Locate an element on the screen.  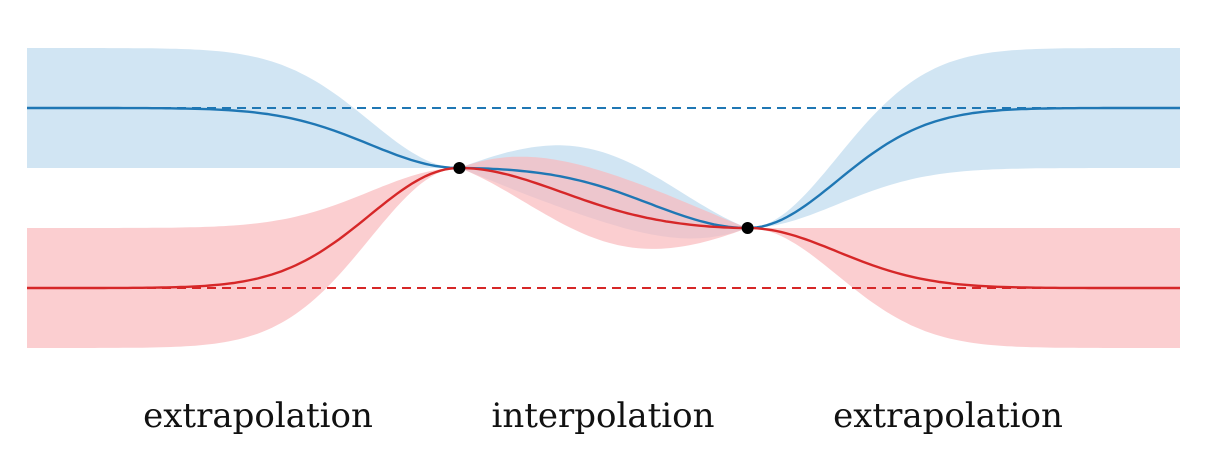
observation-points is located at coordinates (603, 198).